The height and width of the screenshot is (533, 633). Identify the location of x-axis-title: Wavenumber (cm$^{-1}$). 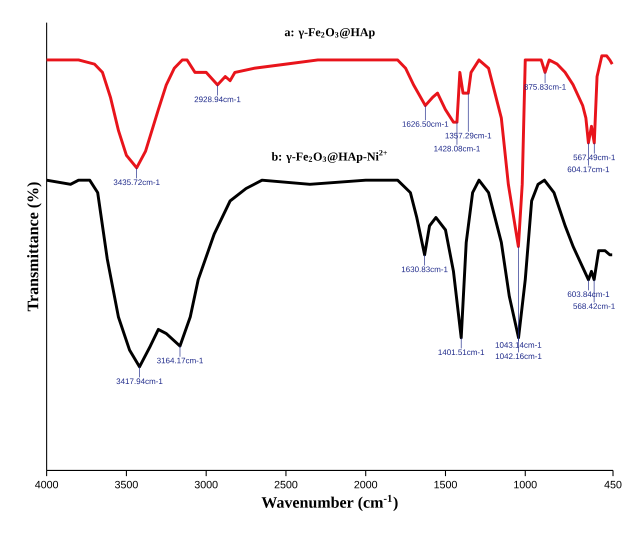
(330, 503).